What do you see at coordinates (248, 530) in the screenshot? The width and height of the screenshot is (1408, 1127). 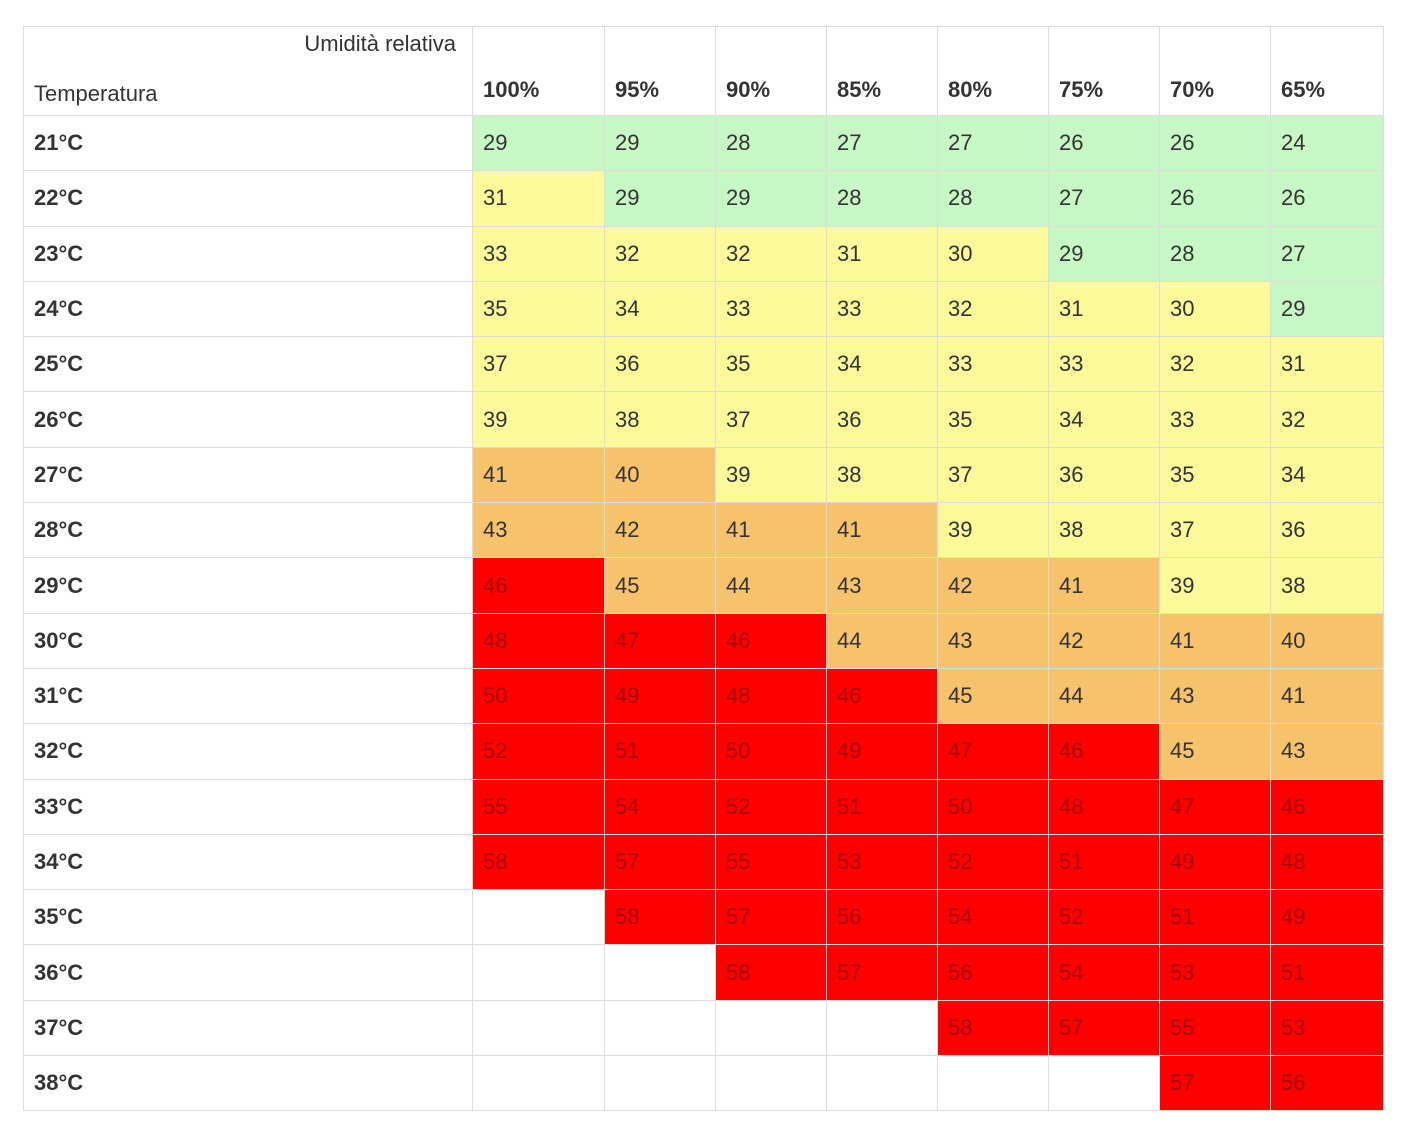 I see `row-header-temperature: 28°C` at bounding box center [248, 530].